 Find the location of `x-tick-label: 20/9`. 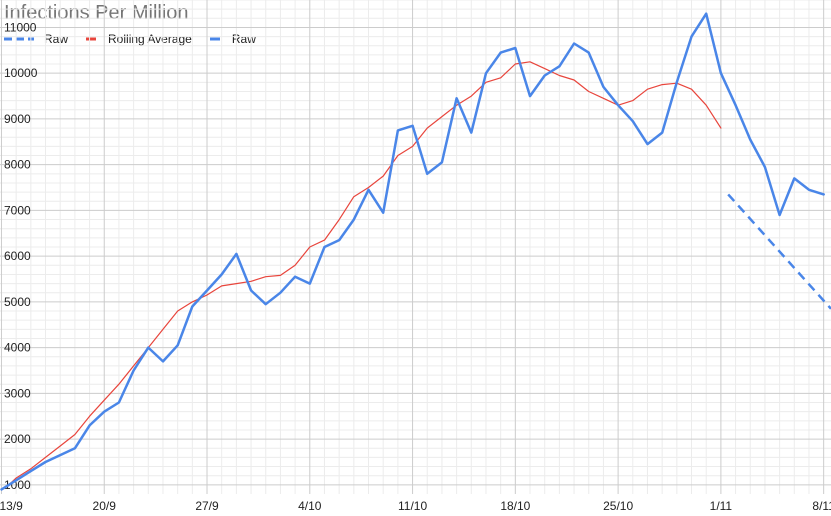

x-tick-label: 20/9 is located at coordinates (105, 506).